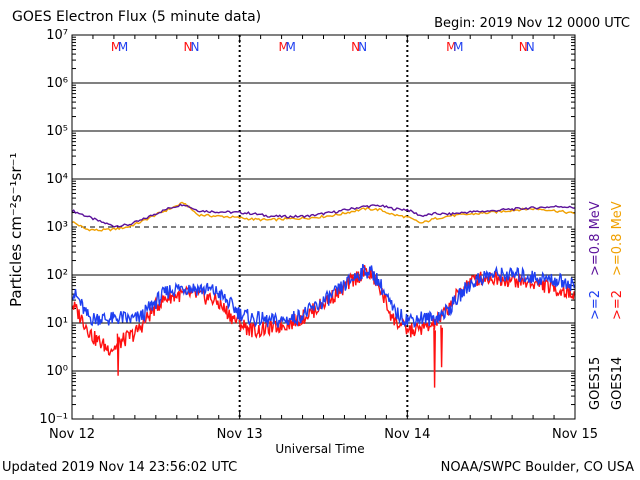 This screenshot has width=640, height=480. I want to click on legend-goes15: GOES15, so click(595, 383).